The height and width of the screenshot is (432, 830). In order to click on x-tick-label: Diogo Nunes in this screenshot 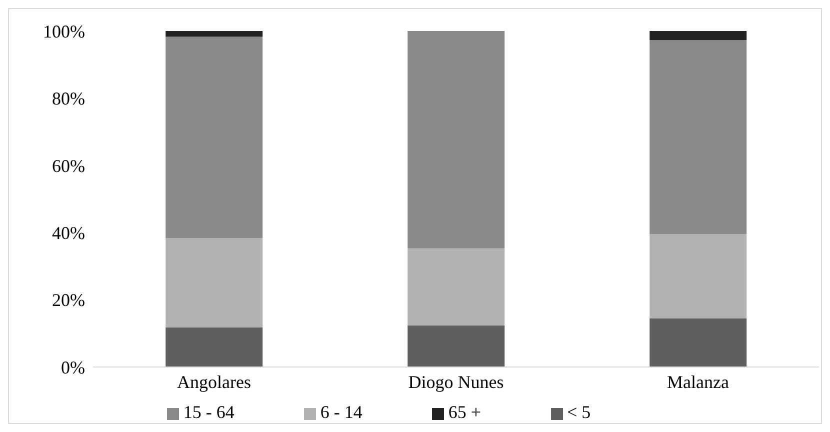, I will do `click(456, 382)`.